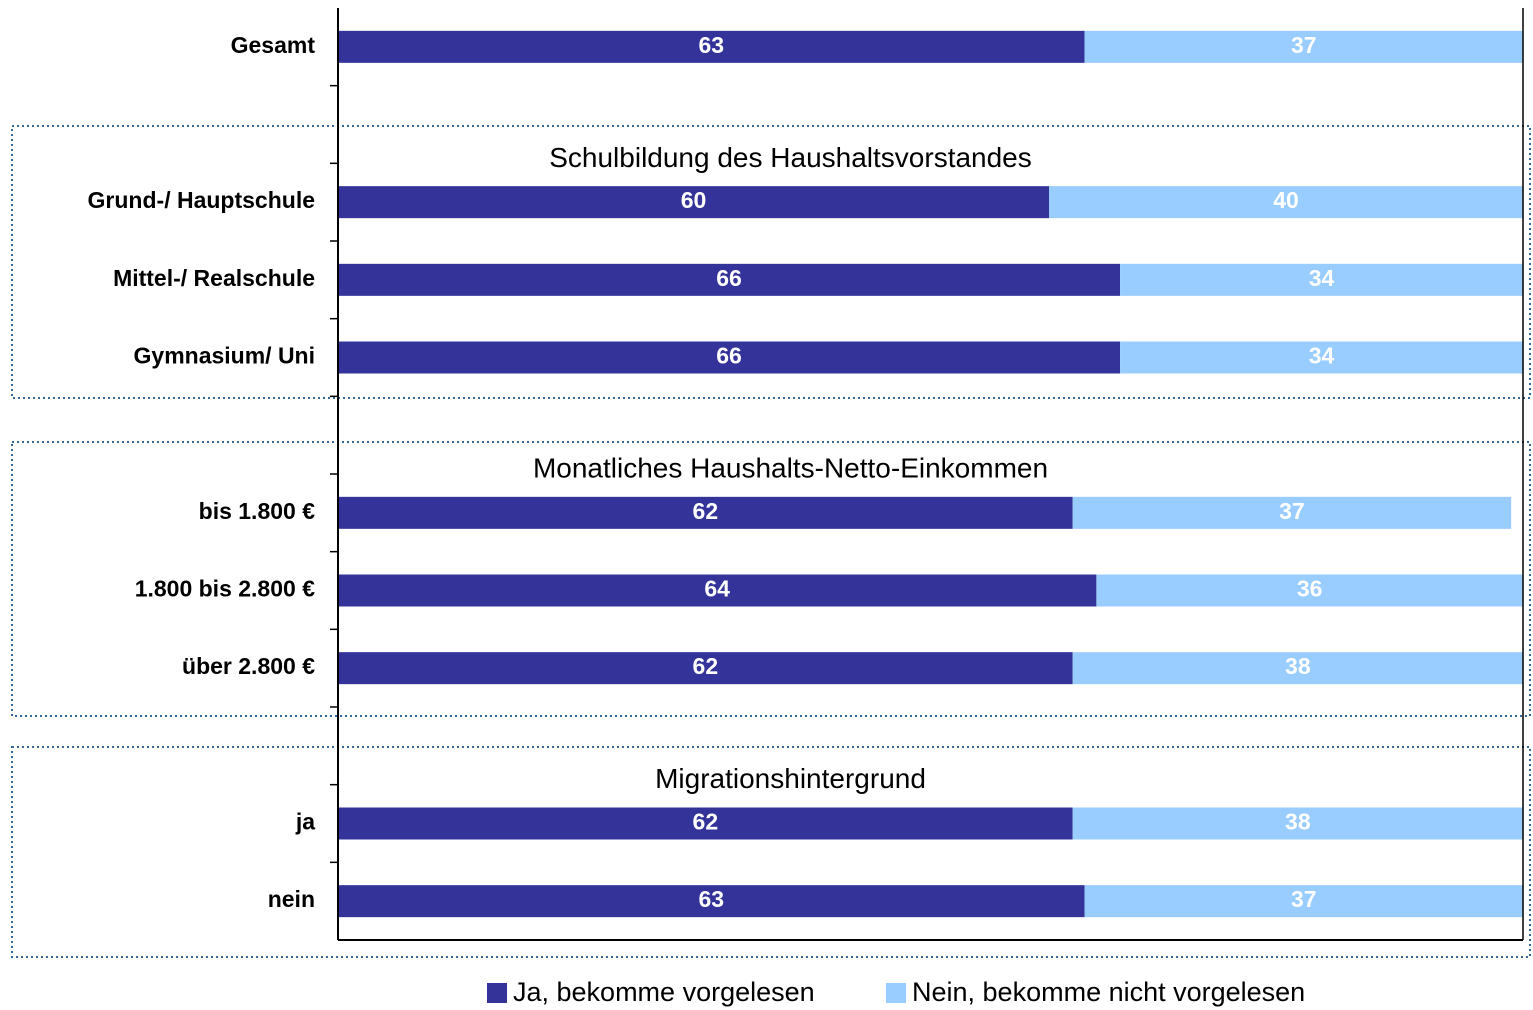 The height and width of the screenshot is (1010, 1533). What do you see at coordinates (790, 468) in the screenshot?
I see `group-title: Monatliches Haushalts-Netto-Einkommen` at bounding box center [790, 468].